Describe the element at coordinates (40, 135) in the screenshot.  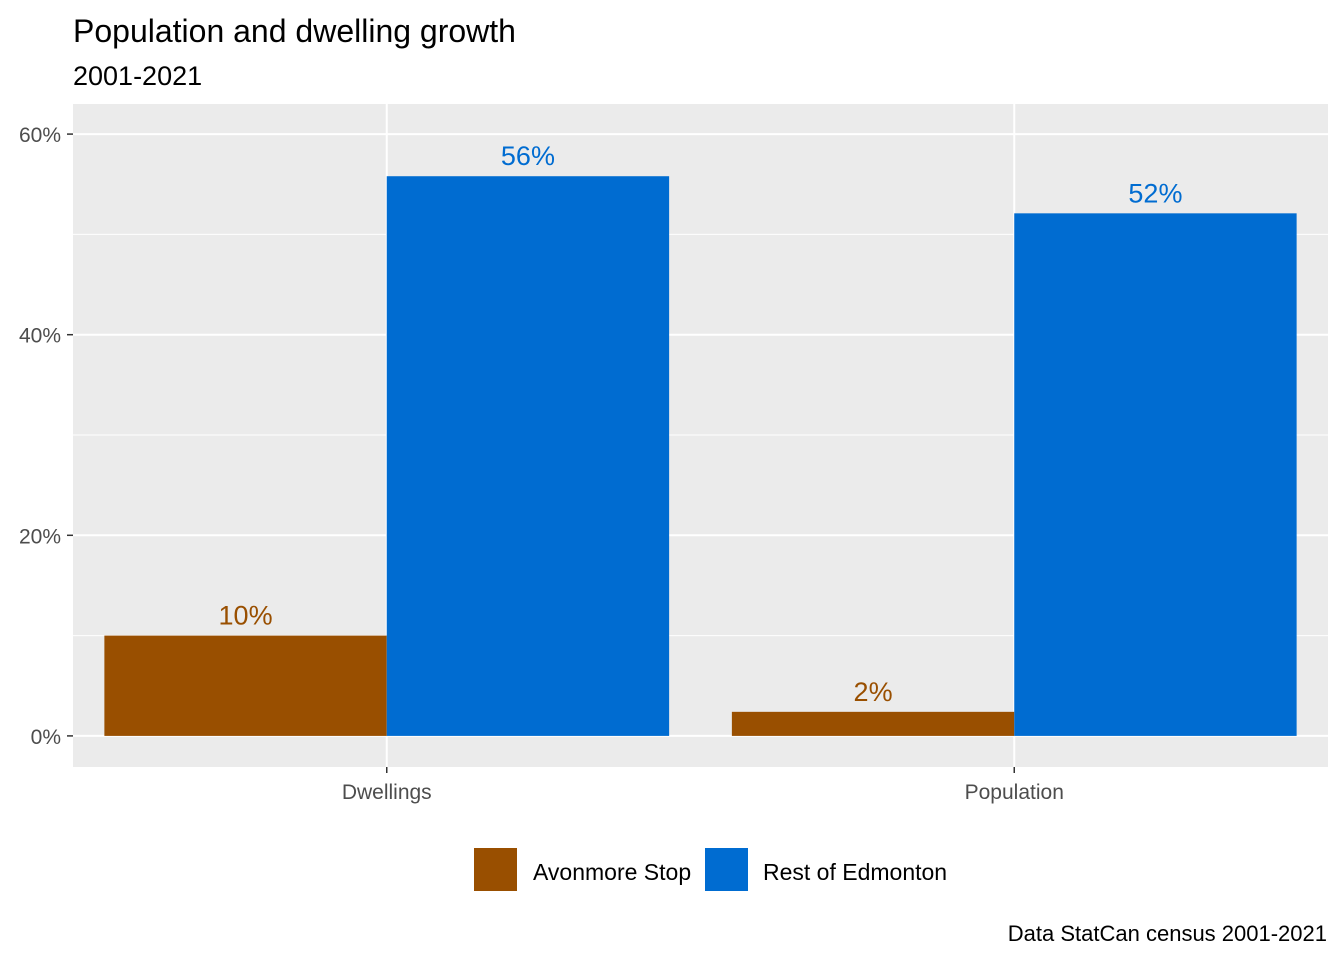
I see `y-tick-label: 60%` at that location.